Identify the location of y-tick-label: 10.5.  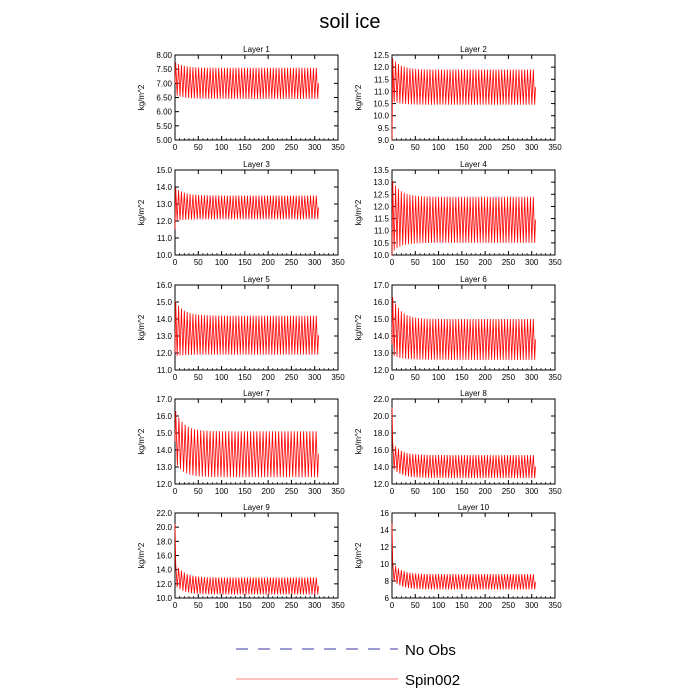
(381, 104).